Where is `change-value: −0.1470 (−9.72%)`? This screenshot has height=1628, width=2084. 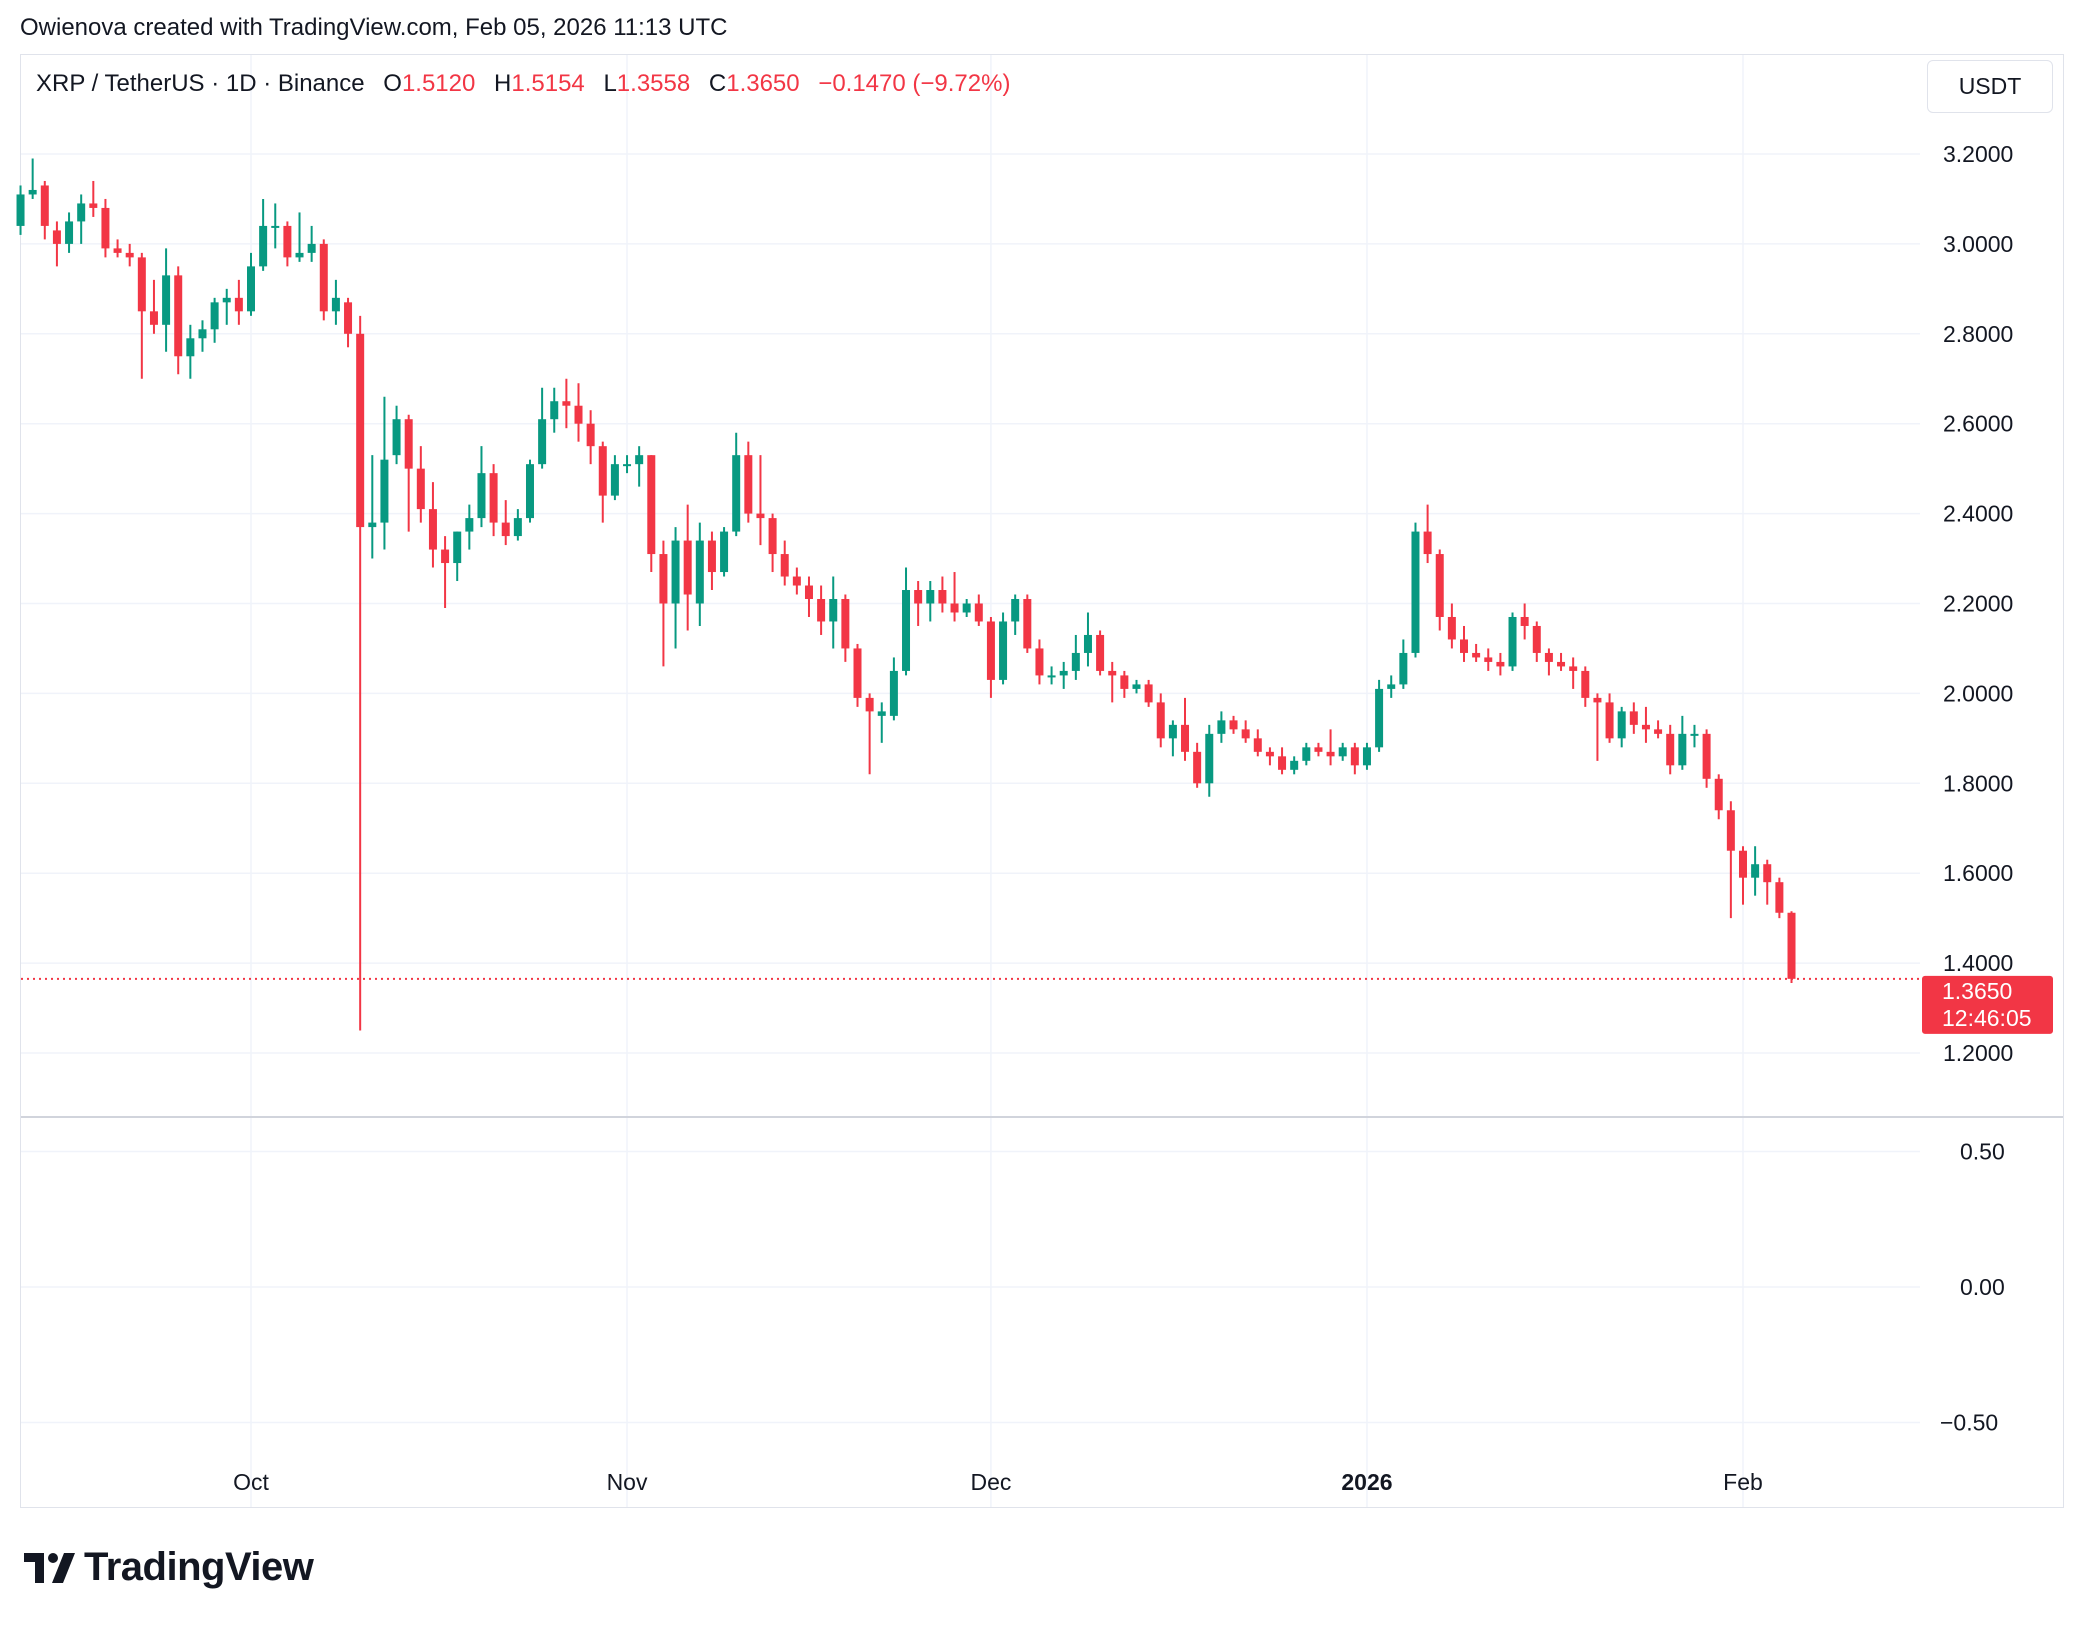 change-value: −0.1470 (−9.72%) is located at coordinates (914, 83).